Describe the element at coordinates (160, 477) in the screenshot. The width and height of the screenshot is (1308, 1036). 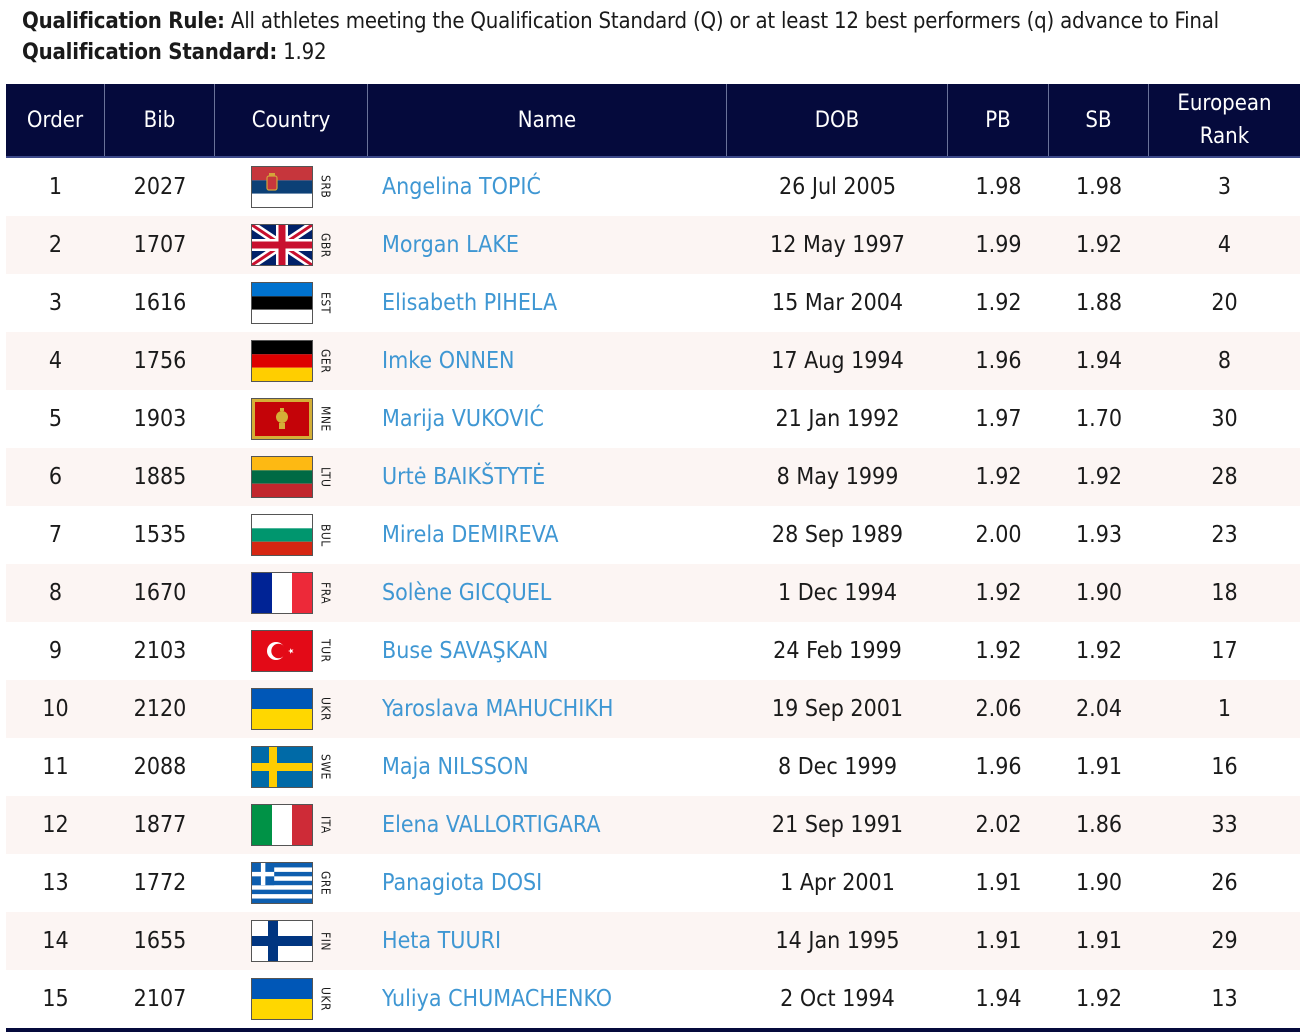
I see `bib-cell: 1885` at that location.